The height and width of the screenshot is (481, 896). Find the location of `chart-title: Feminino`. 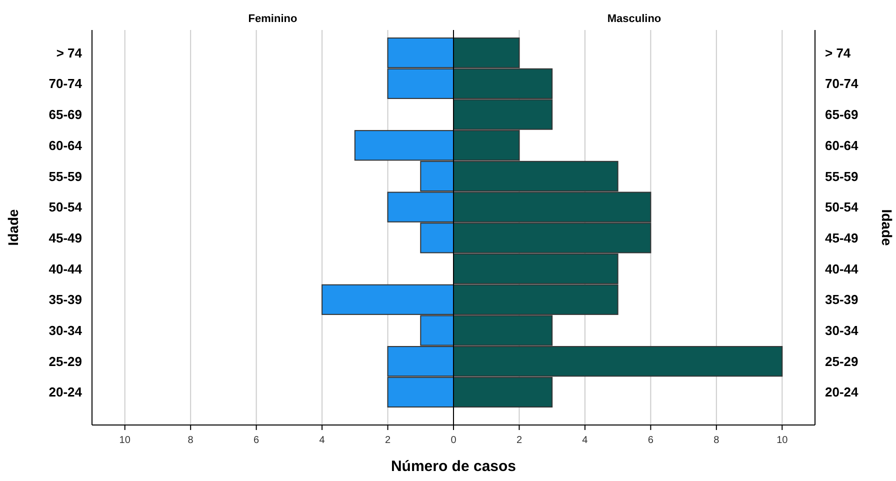

chart-title: Feminino is located at coordinates (273, 19).